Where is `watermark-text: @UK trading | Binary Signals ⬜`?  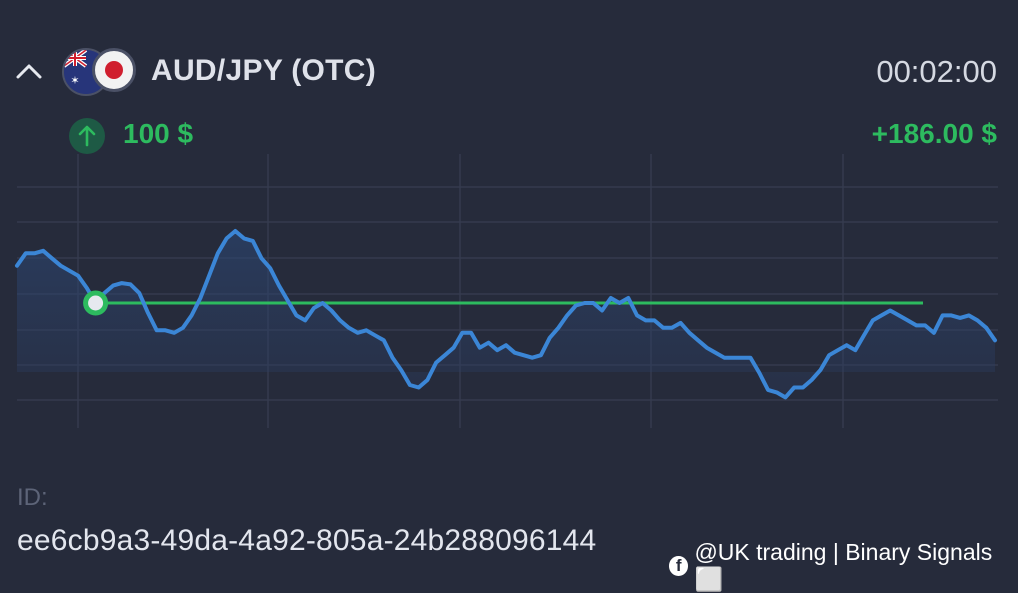
watermark-text: @UK trading | Binary Signals ⬜ is located at coordinates (843, 565).